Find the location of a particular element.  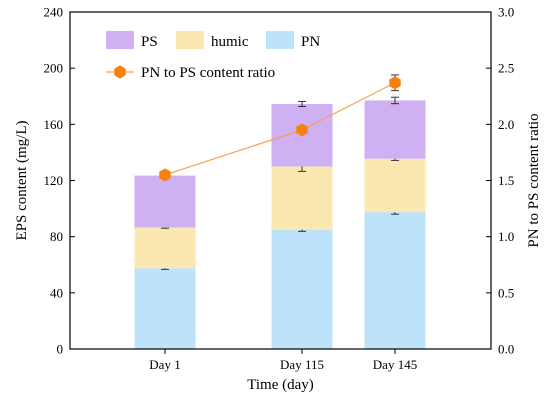

x-tick-label: Day 1 is located at coordinates (164, 364).